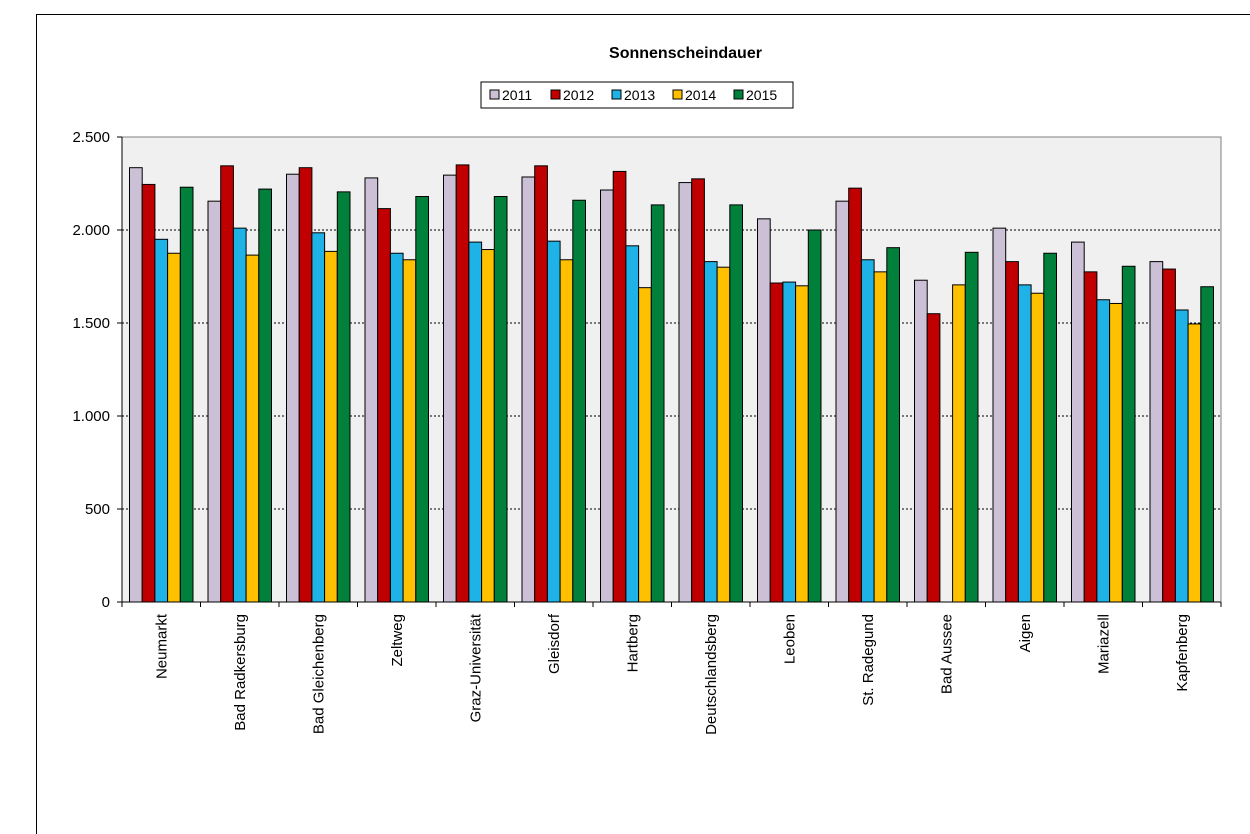 Image resolution: width=1250 pixels, height=834 pixels. What do you see at coordinates (148, 393) in the screenshot?
I see `bar-2012-neumarkt` at bounding box center [148, 393].